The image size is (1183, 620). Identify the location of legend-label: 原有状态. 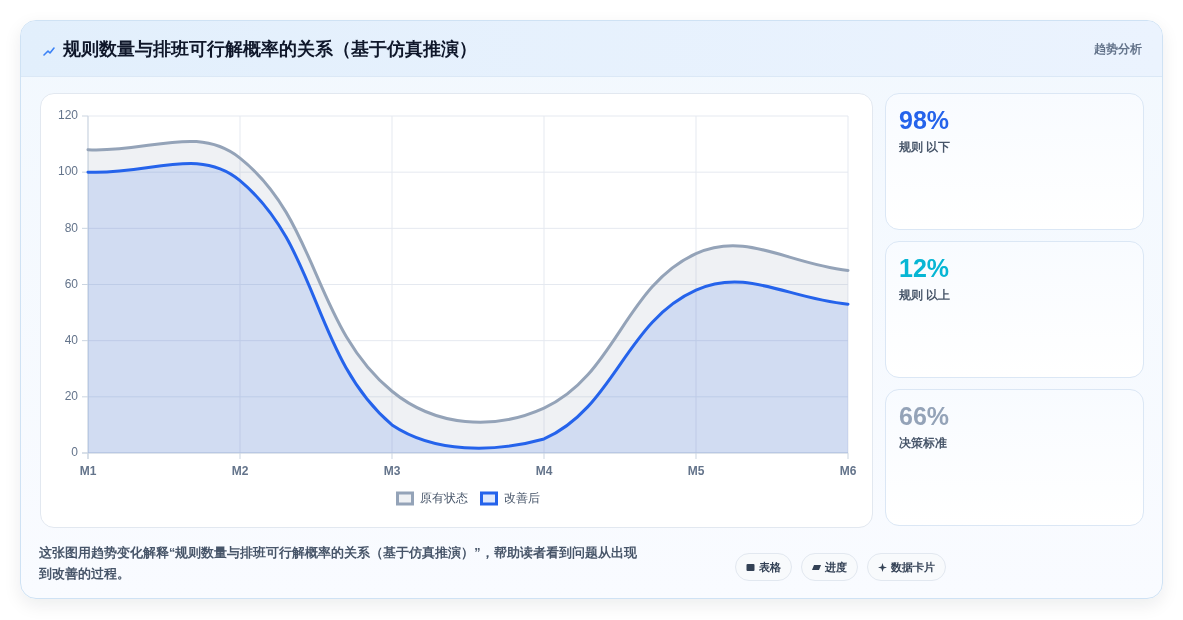
(444, 497).